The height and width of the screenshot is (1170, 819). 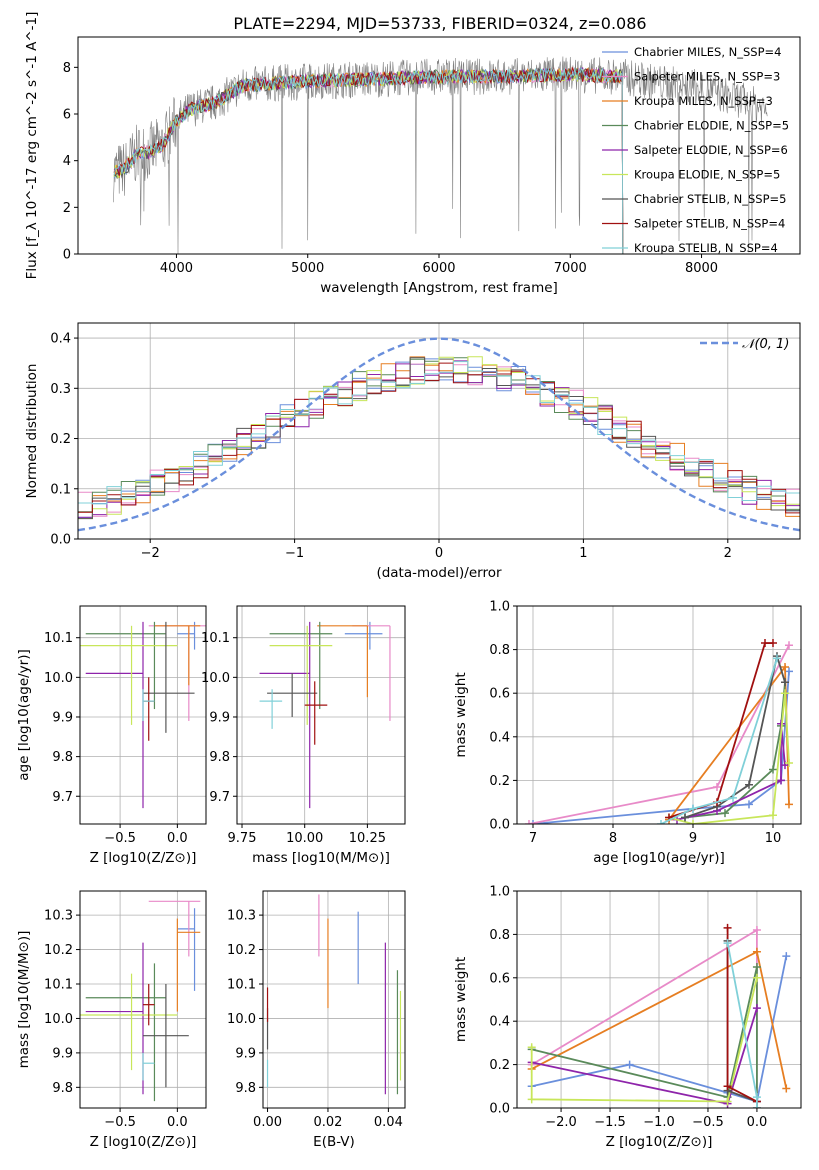 What do you see at coordinates (693, 838) in the screenshot?
I see `x-tick-label: 9` at bounding box center [693, 838].